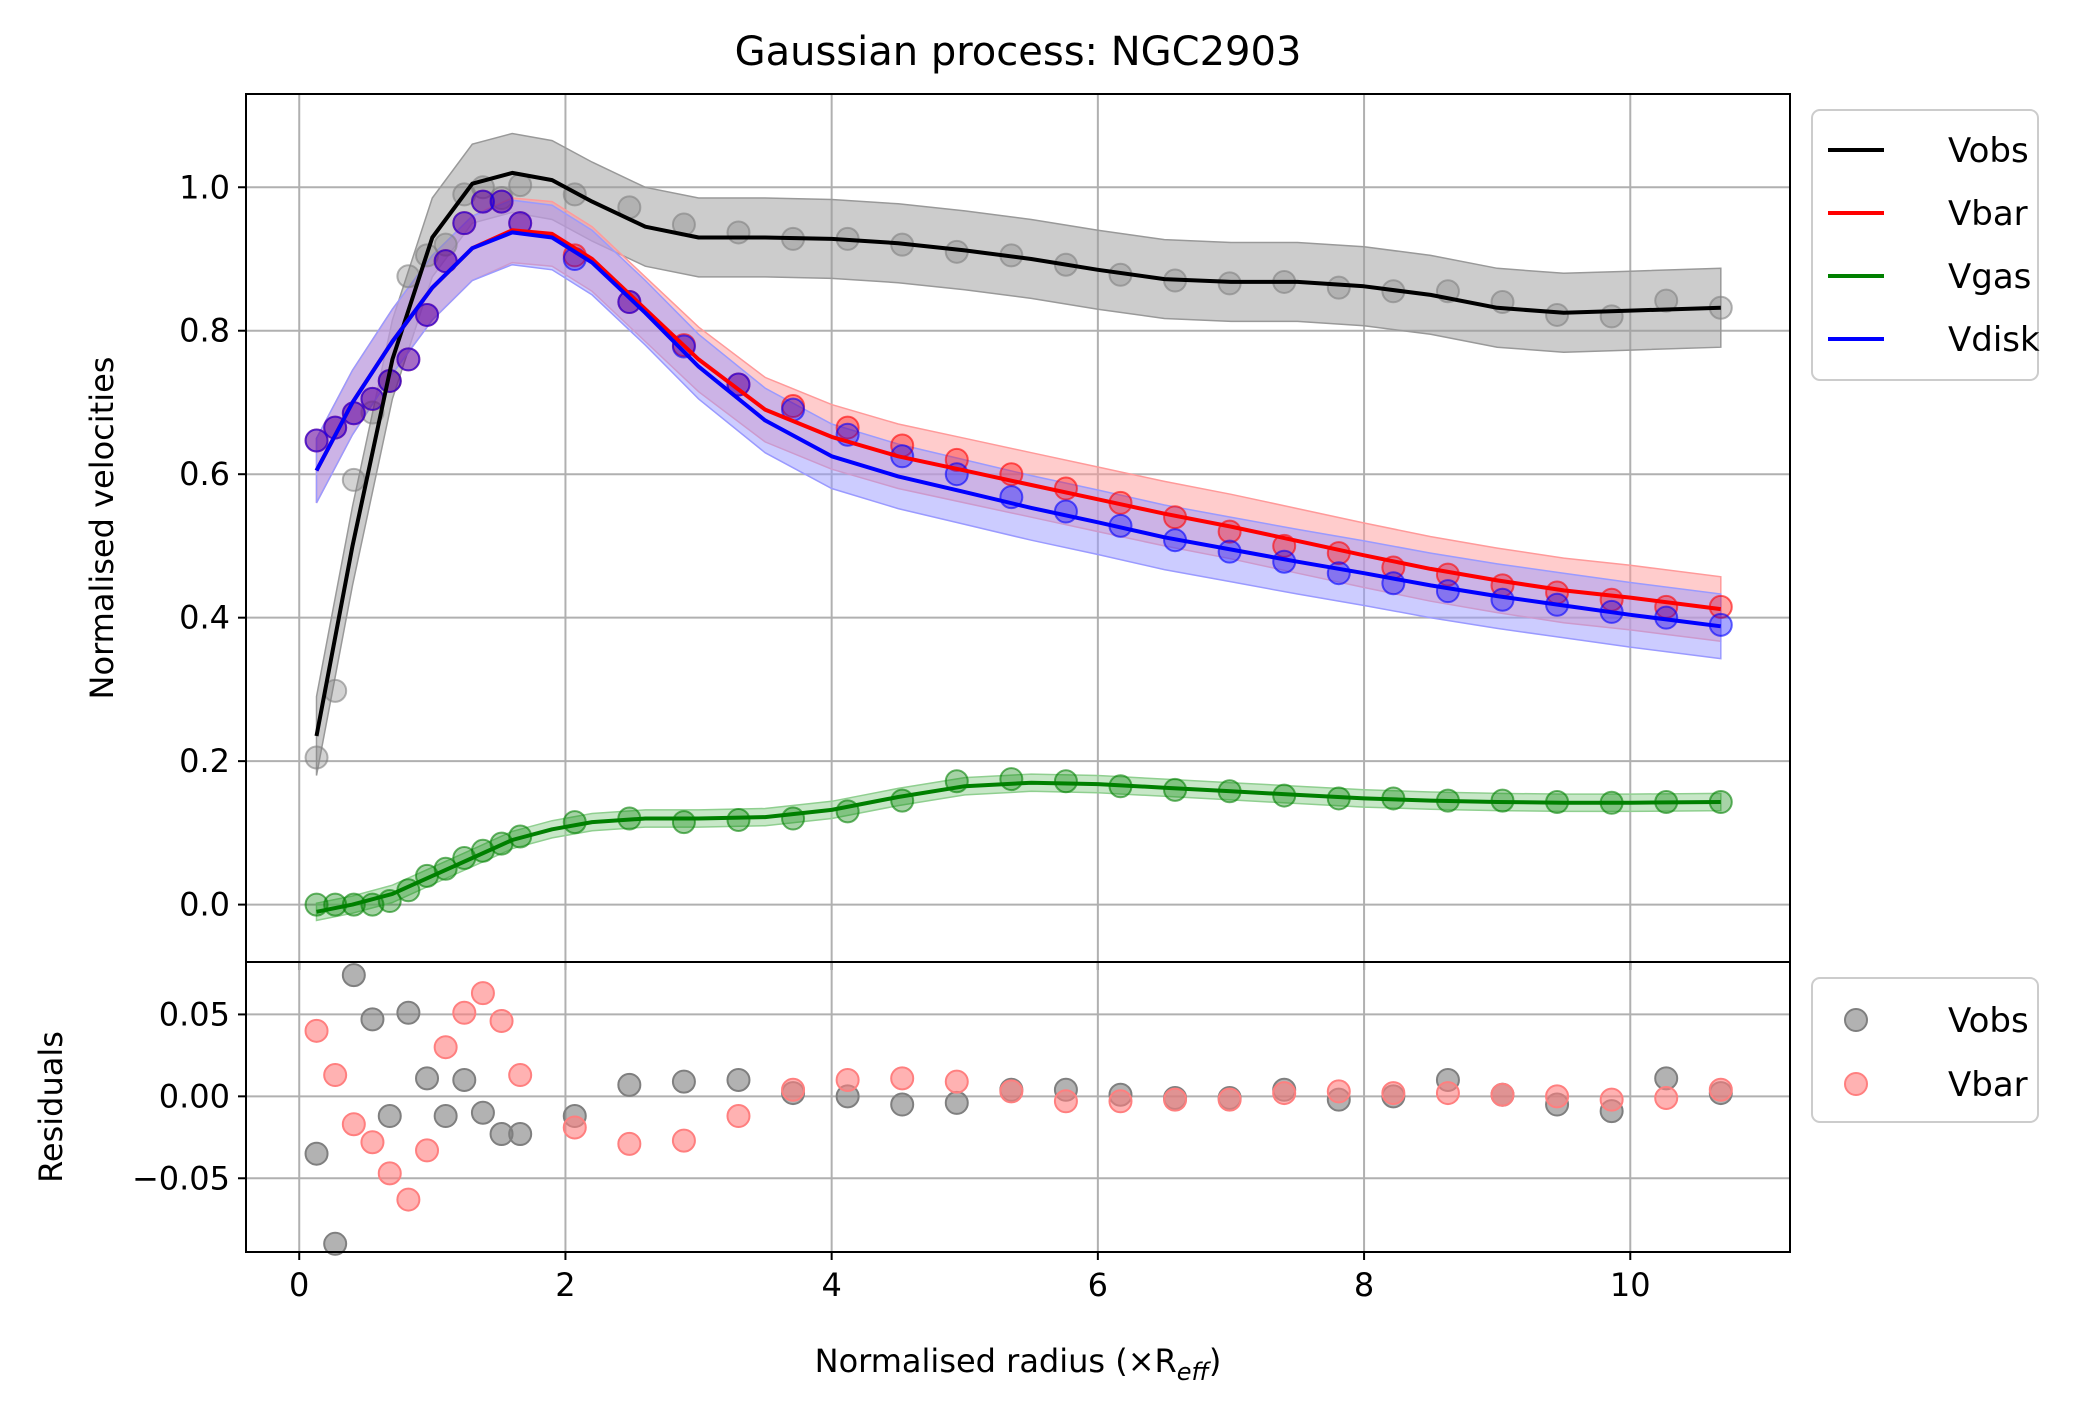  I want to click on bottom-y-axis-label: Residuals, so click(51, 1107).